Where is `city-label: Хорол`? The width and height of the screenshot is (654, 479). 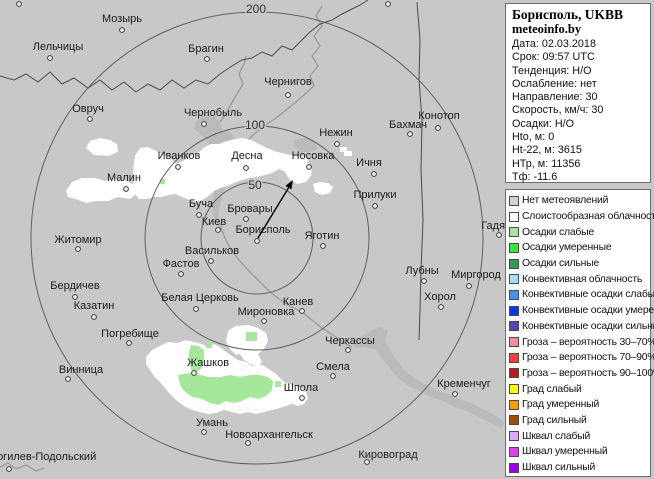
city-label: Хорол is located at coordinates (440, 297).